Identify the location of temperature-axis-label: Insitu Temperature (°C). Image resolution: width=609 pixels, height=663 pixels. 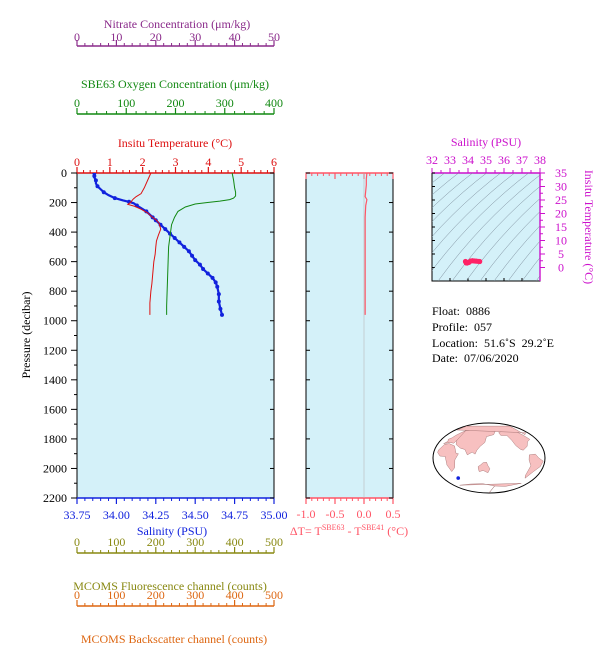
(175, 143).